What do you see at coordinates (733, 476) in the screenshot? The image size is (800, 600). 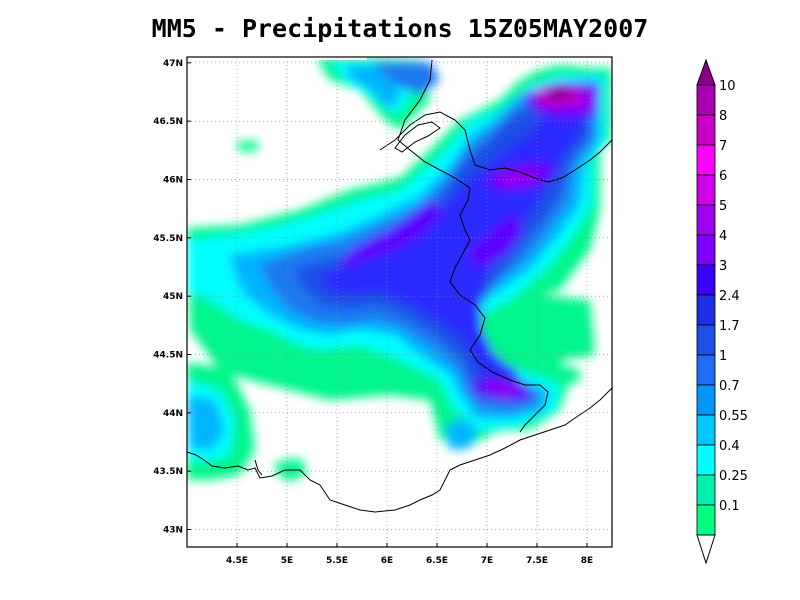 I see `colorbar-label: 0.25` at bounding box center [733, 476].